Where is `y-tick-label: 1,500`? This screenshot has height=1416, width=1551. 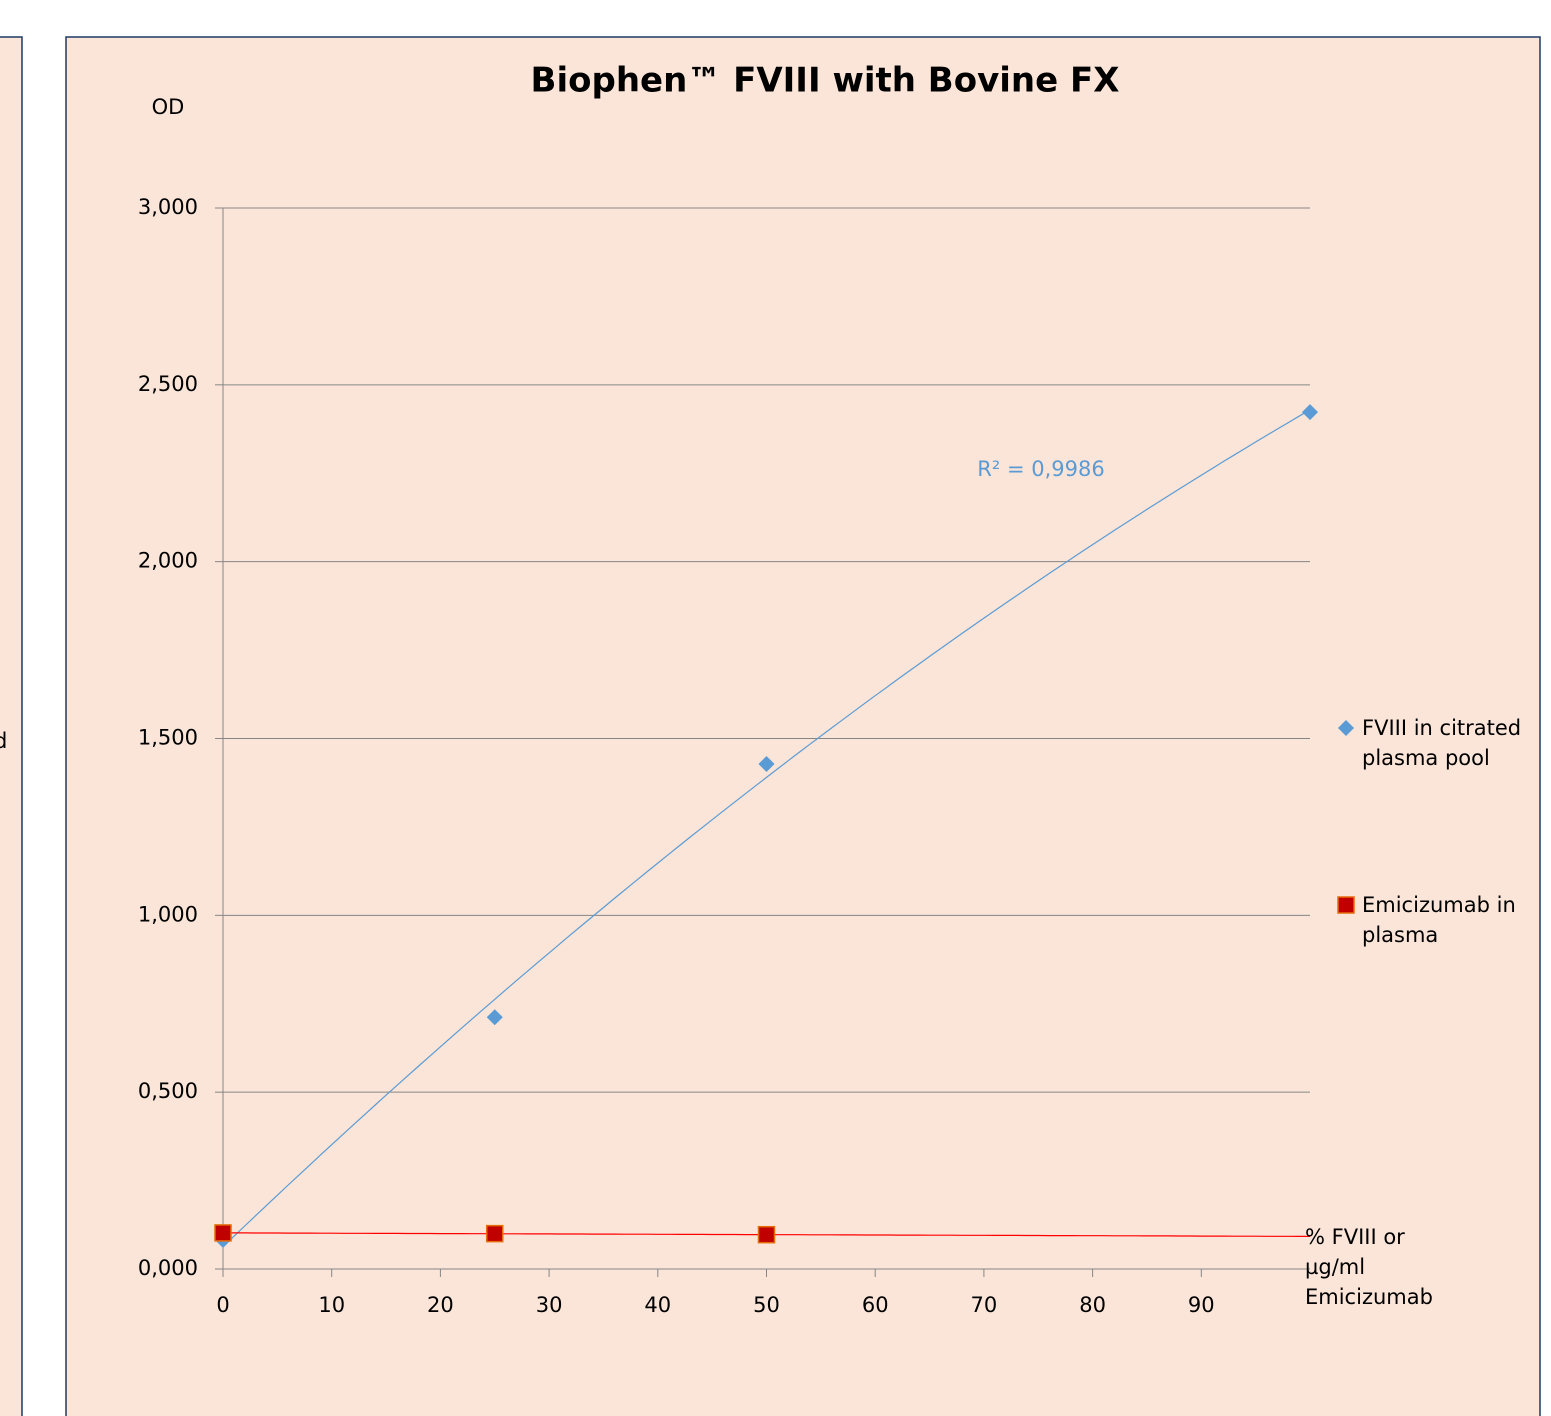 y-tick-label: 1,500 is located at coordinates (168, 738).